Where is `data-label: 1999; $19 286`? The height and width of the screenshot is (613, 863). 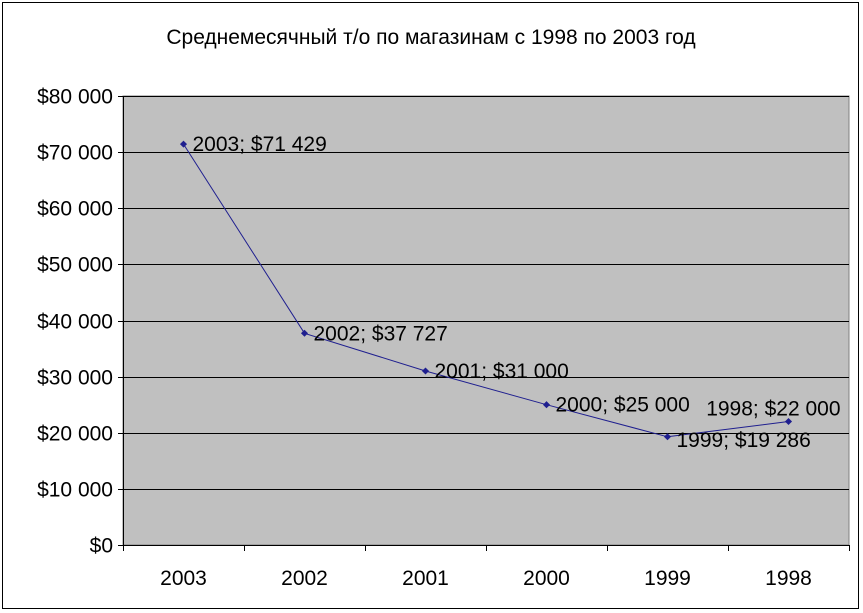 data-label: 1999; $19 286 is located at coordinates (744, 440).